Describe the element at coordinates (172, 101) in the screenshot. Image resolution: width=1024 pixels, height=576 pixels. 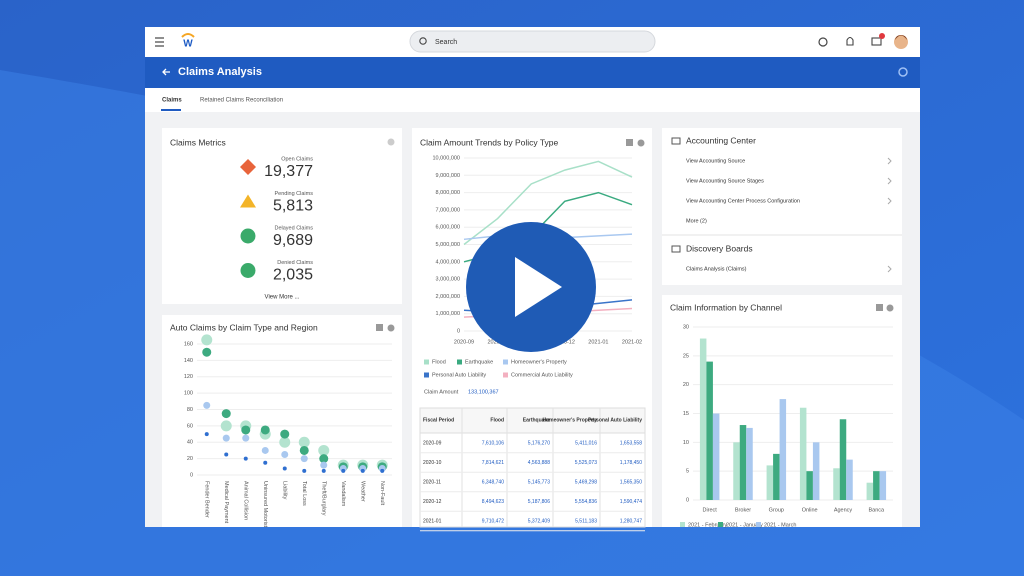
I see `tab-active: Claims` at that location.